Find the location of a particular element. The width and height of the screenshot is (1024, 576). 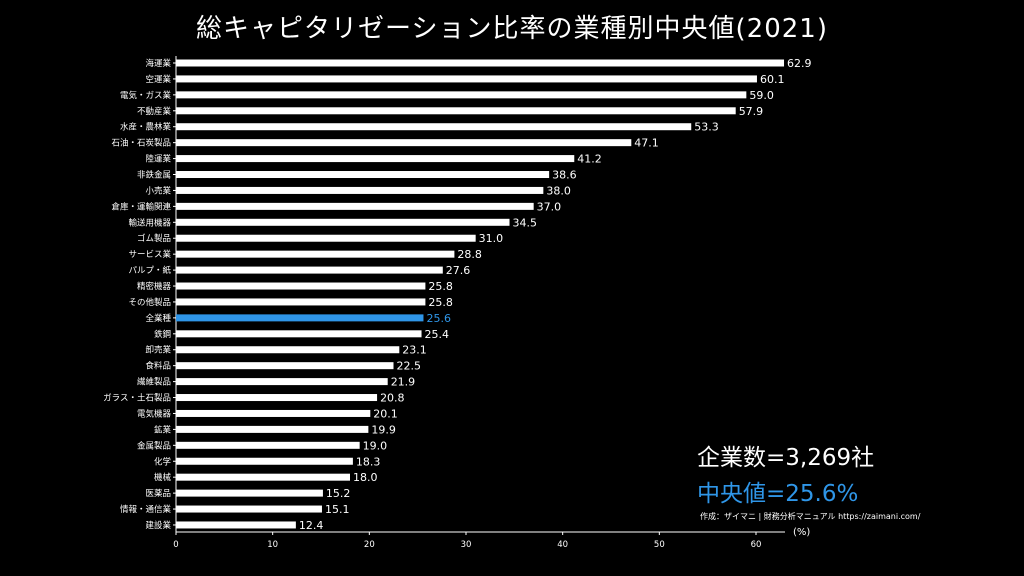

category-label: 水産・農林業 is located at coordinates (146, 127).